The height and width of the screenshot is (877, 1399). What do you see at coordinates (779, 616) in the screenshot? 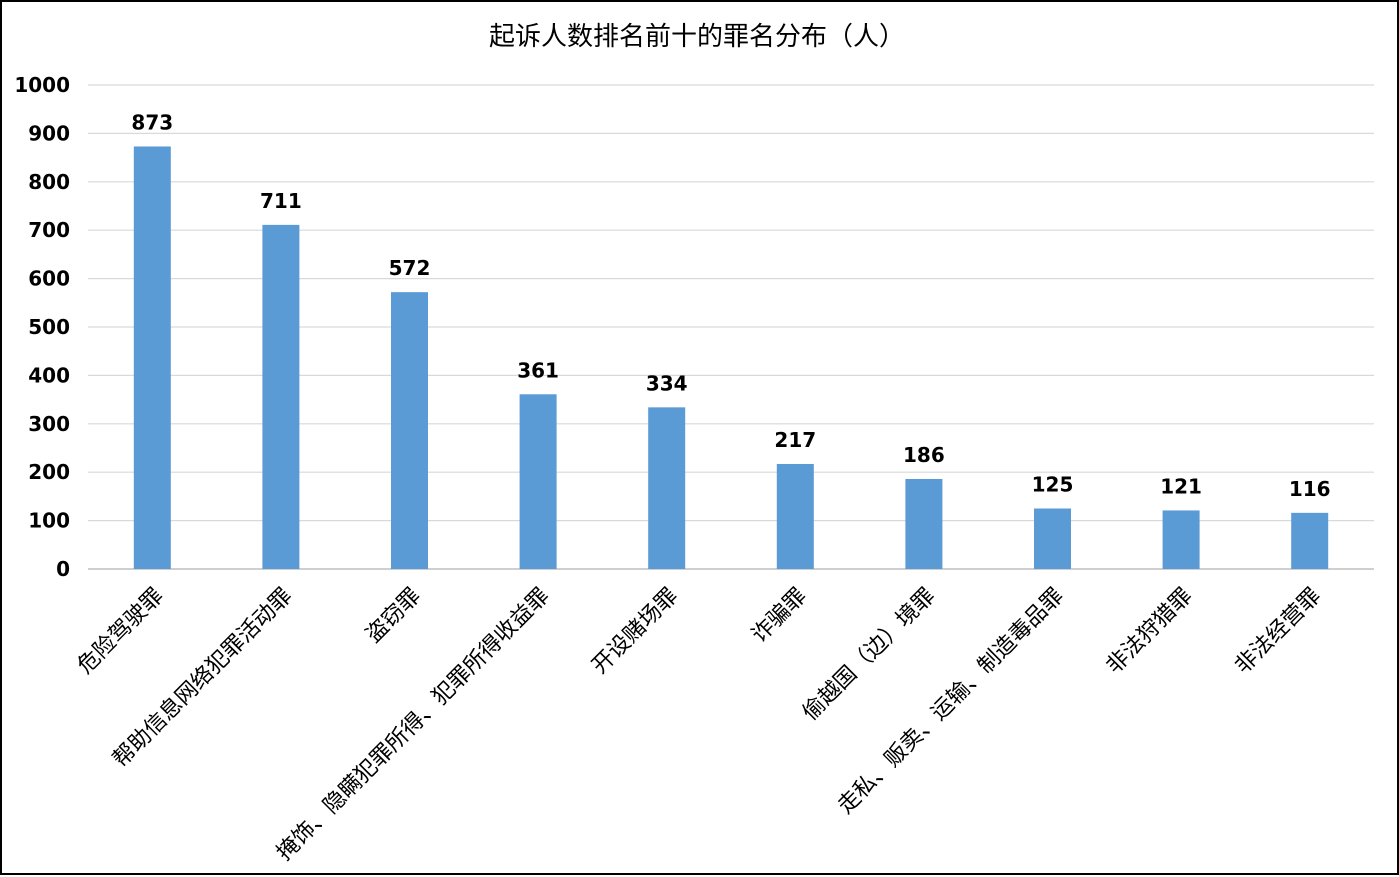
I see `x-tick-label: 诈骗罪` at bounding box center [779, 616].